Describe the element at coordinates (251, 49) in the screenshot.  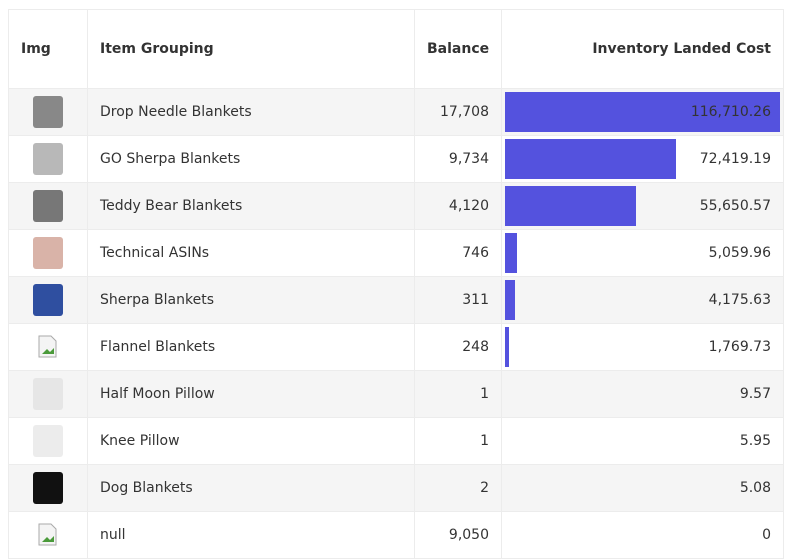
I see `header-item-grouping: Item Grouping` at that location.